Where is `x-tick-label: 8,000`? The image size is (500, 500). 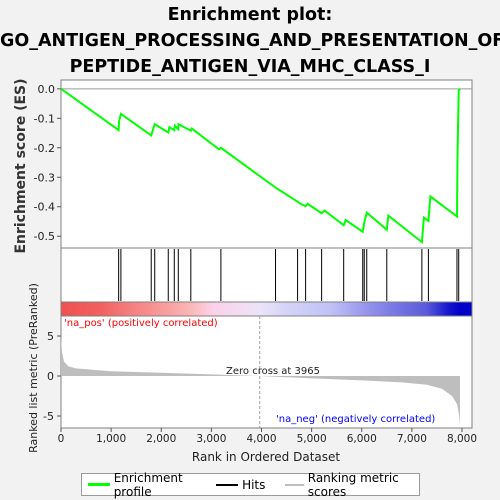 x-tick-label: 8,000 is located at coordinates (462, 439).